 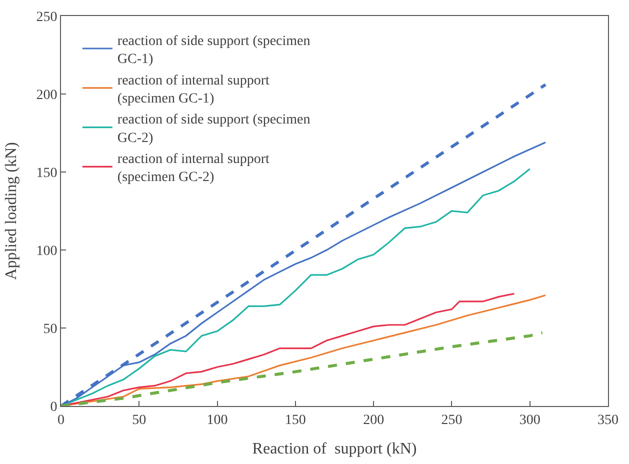 What do you see at coordinates (11, 211) in the screenshot?
I see `y-axis-title: Applied loading (kN)` at bounding box center [11, 211].